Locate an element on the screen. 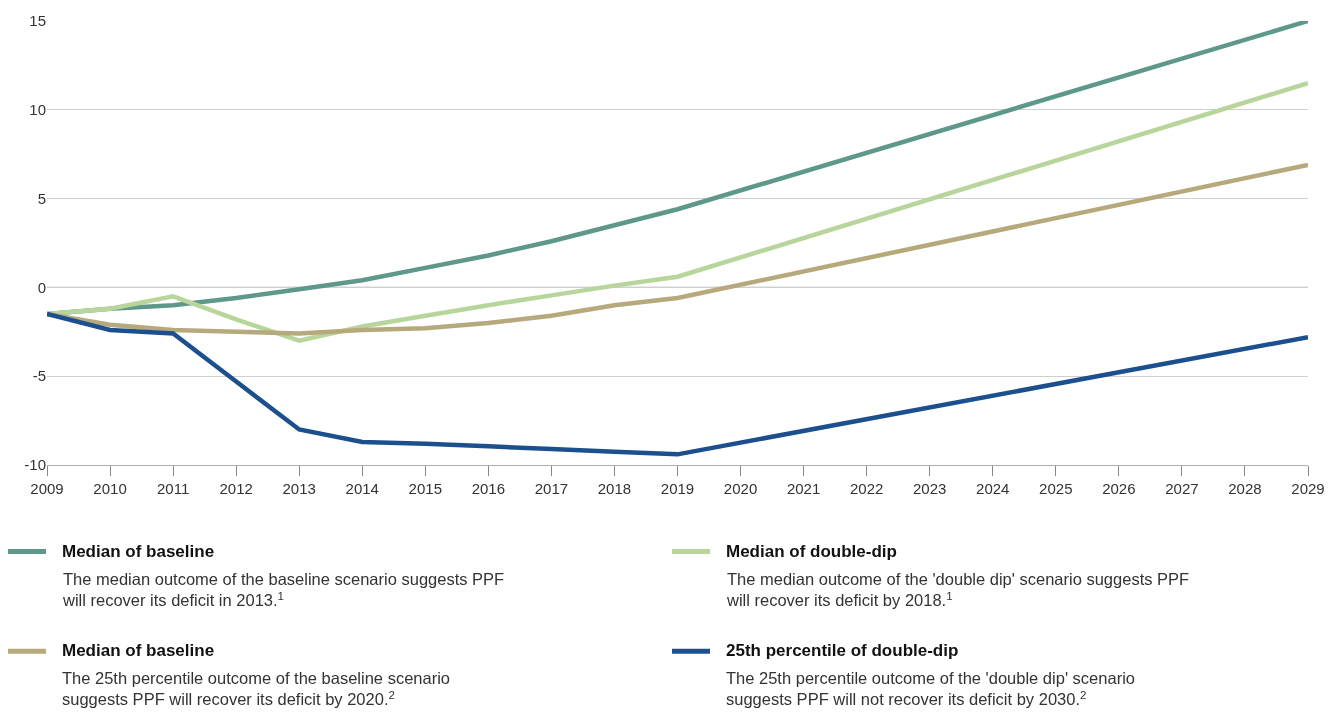 The height and width of the screenshot is (724, 1343). x-tick-label: 2024 is located at coordinates (993, 488).